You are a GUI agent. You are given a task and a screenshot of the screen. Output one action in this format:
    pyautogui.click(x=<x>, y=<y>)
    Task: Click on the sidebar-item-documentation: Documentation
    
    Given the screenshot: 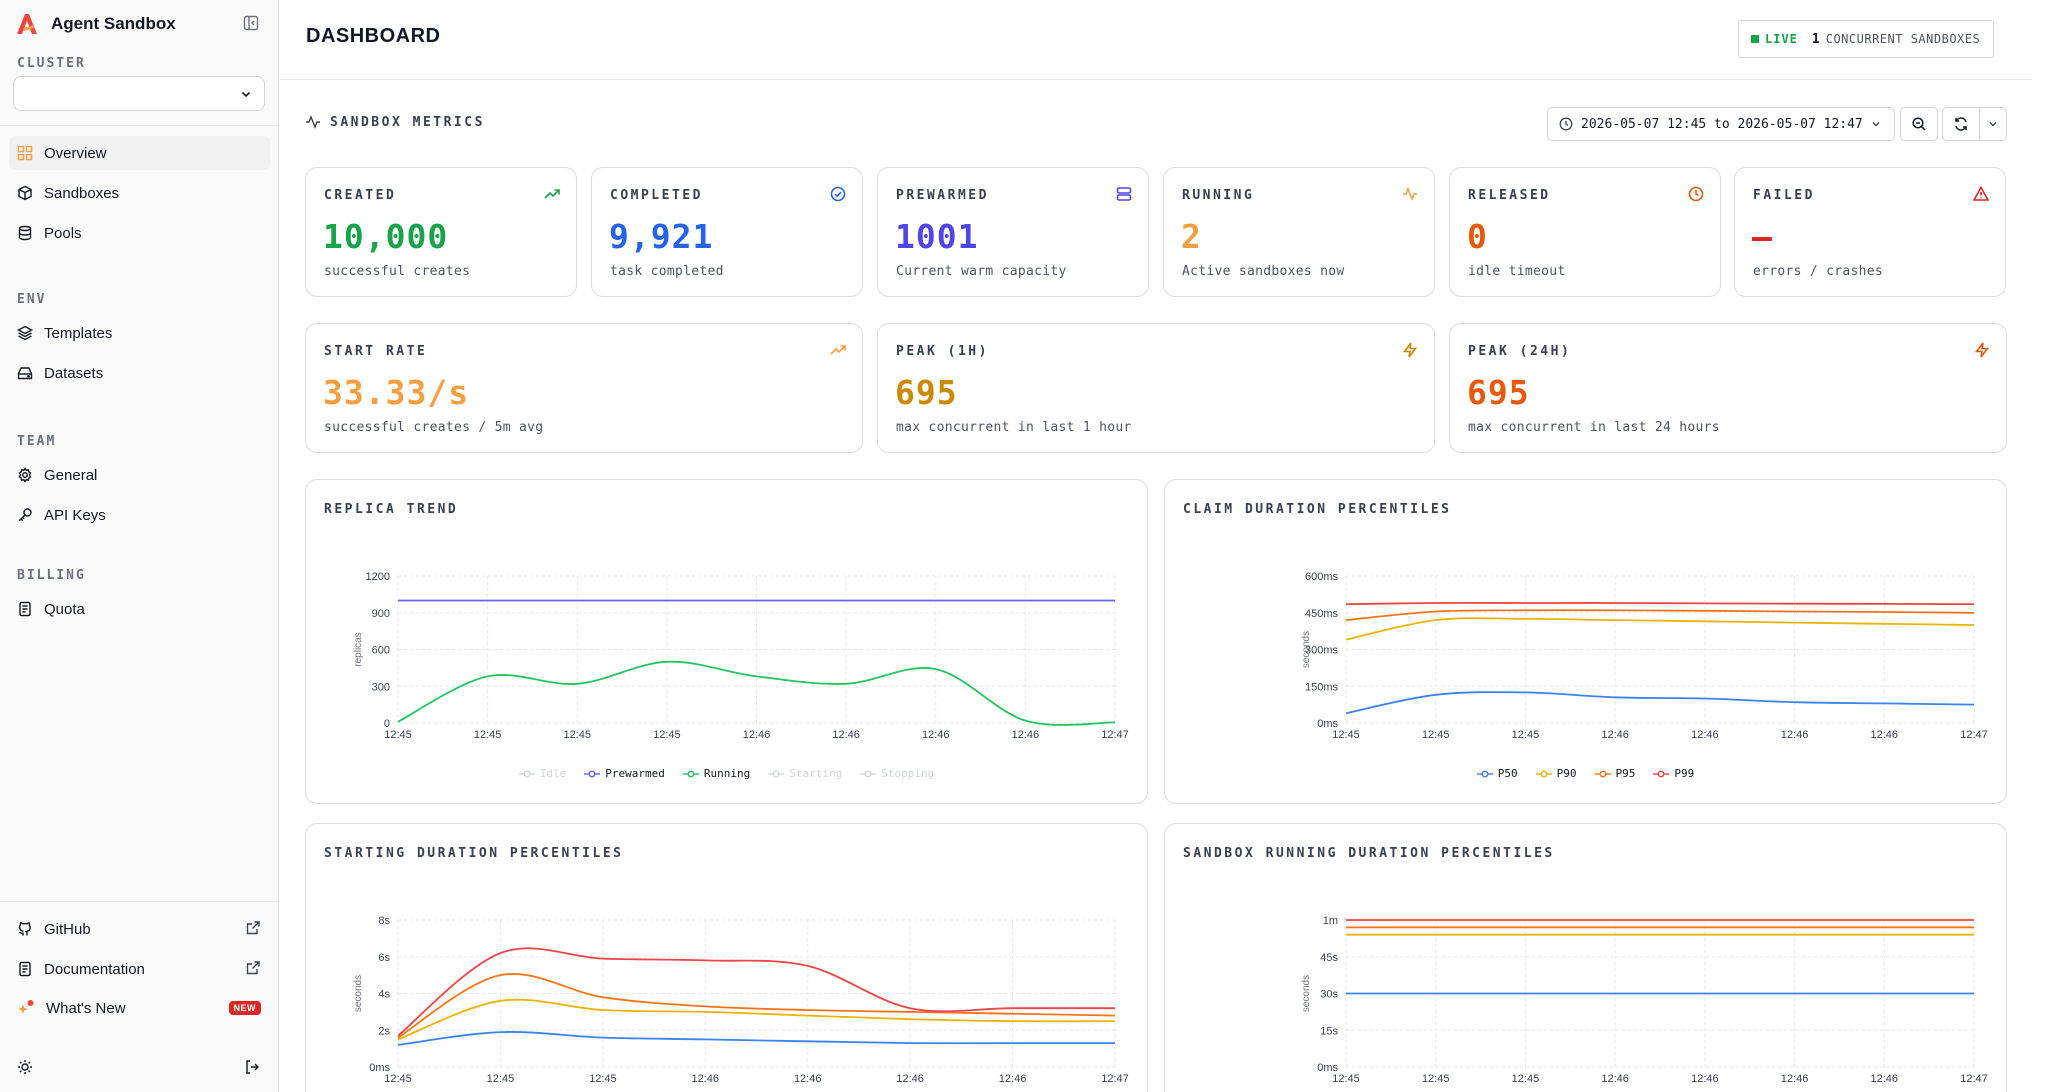 What is the action you would take?
    pyautogui.click(x=139, y=969)
    